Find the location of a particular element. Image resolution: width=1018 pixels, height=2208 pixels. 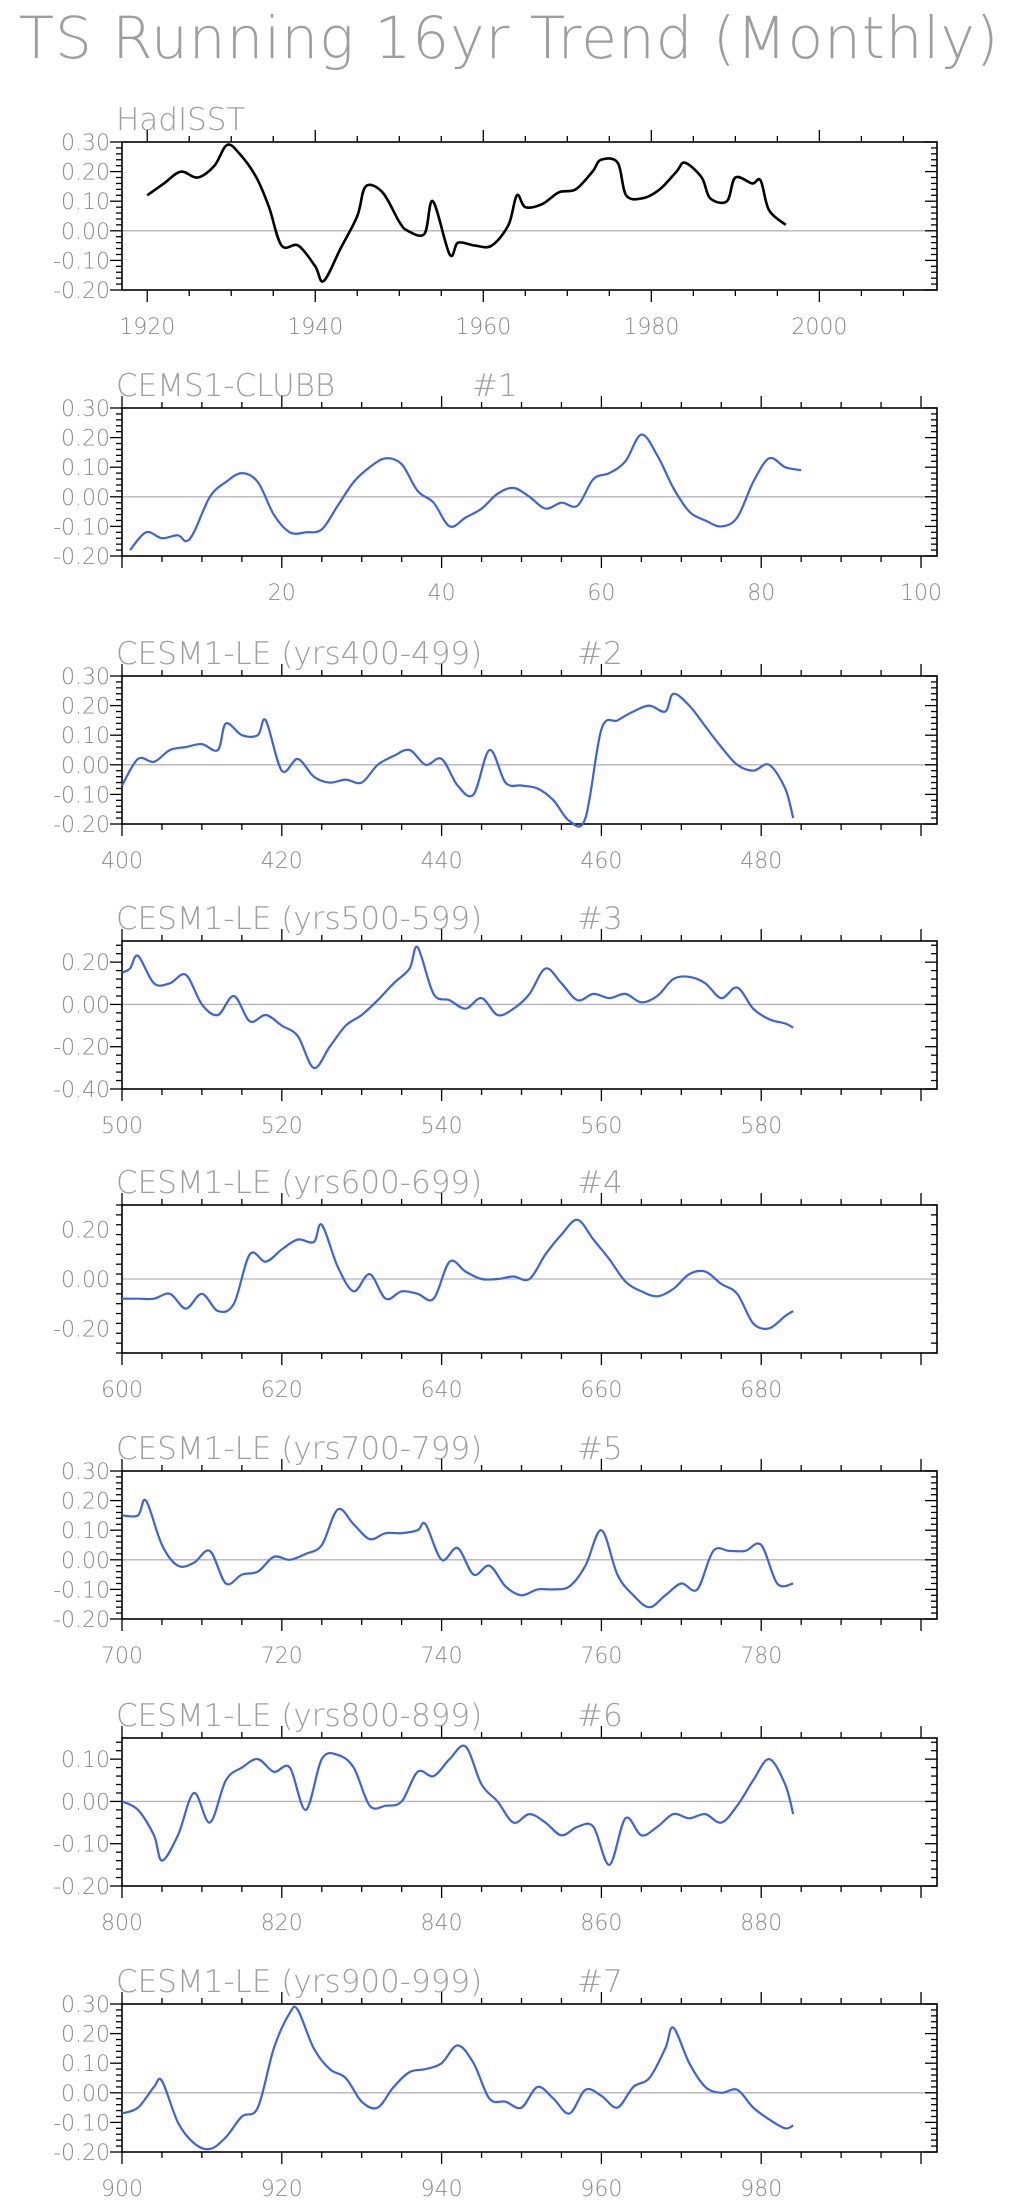

x-tick-label: 100 is located at coordinates (921, 593).